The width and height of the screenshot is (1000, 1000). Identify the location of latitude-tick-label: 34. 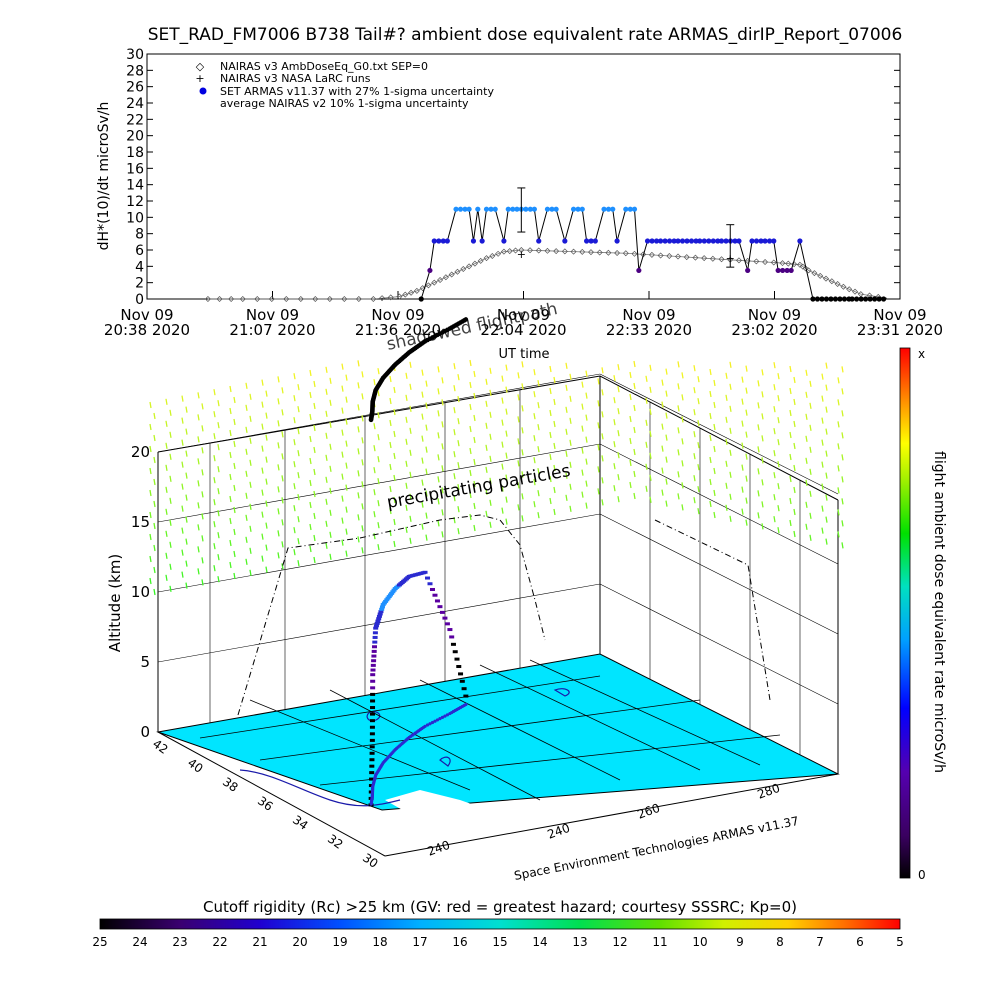
(300, 823).